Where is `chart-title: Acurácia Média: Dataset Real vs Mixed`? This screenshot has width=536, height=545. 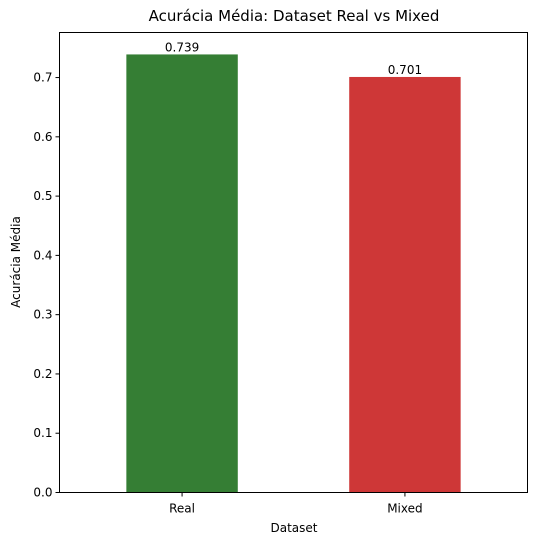
chart-title: Acurácia Média: Dataset Real vs Mixed is located at coordinates (294, 16).